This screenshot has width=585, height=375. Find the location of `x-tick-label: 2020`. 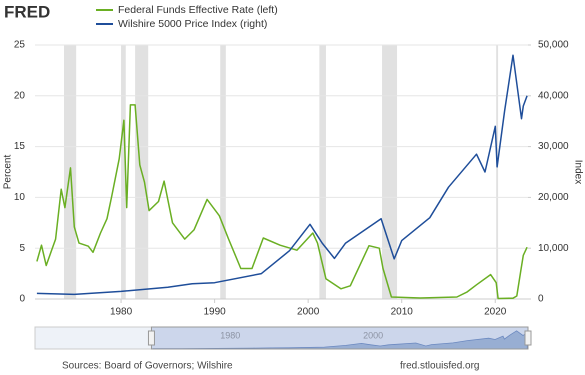

x-tick-label: 2020 is located at coordinates (495, 312).